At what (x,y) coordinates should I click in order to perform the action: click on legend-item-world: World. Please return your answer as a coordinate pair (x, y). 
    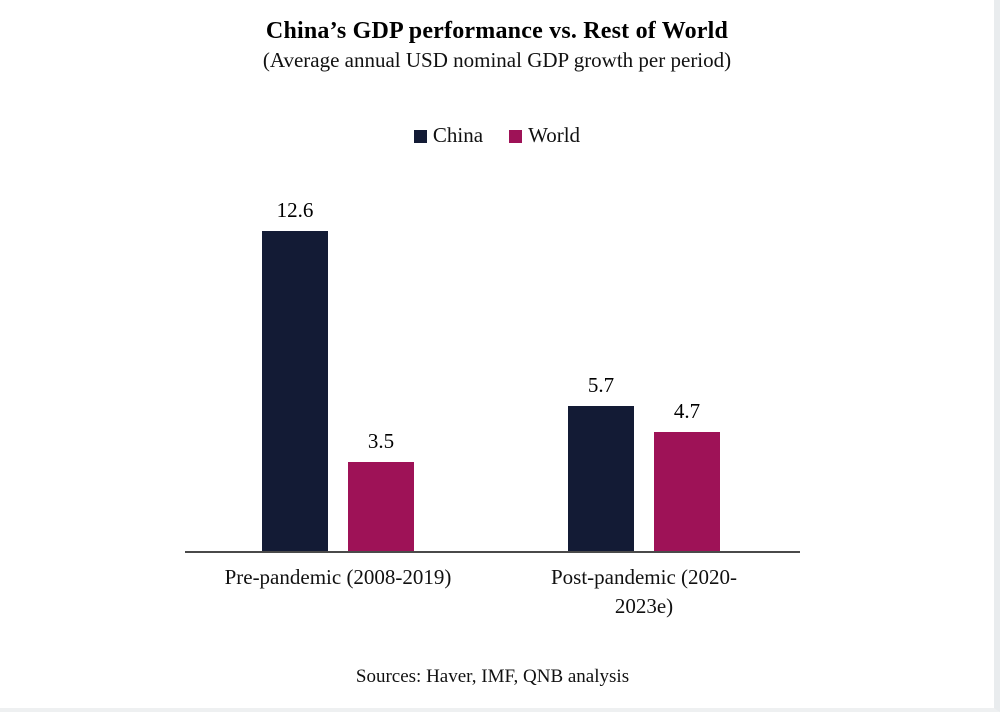
    Looking at the image, I should click on (544, 135).